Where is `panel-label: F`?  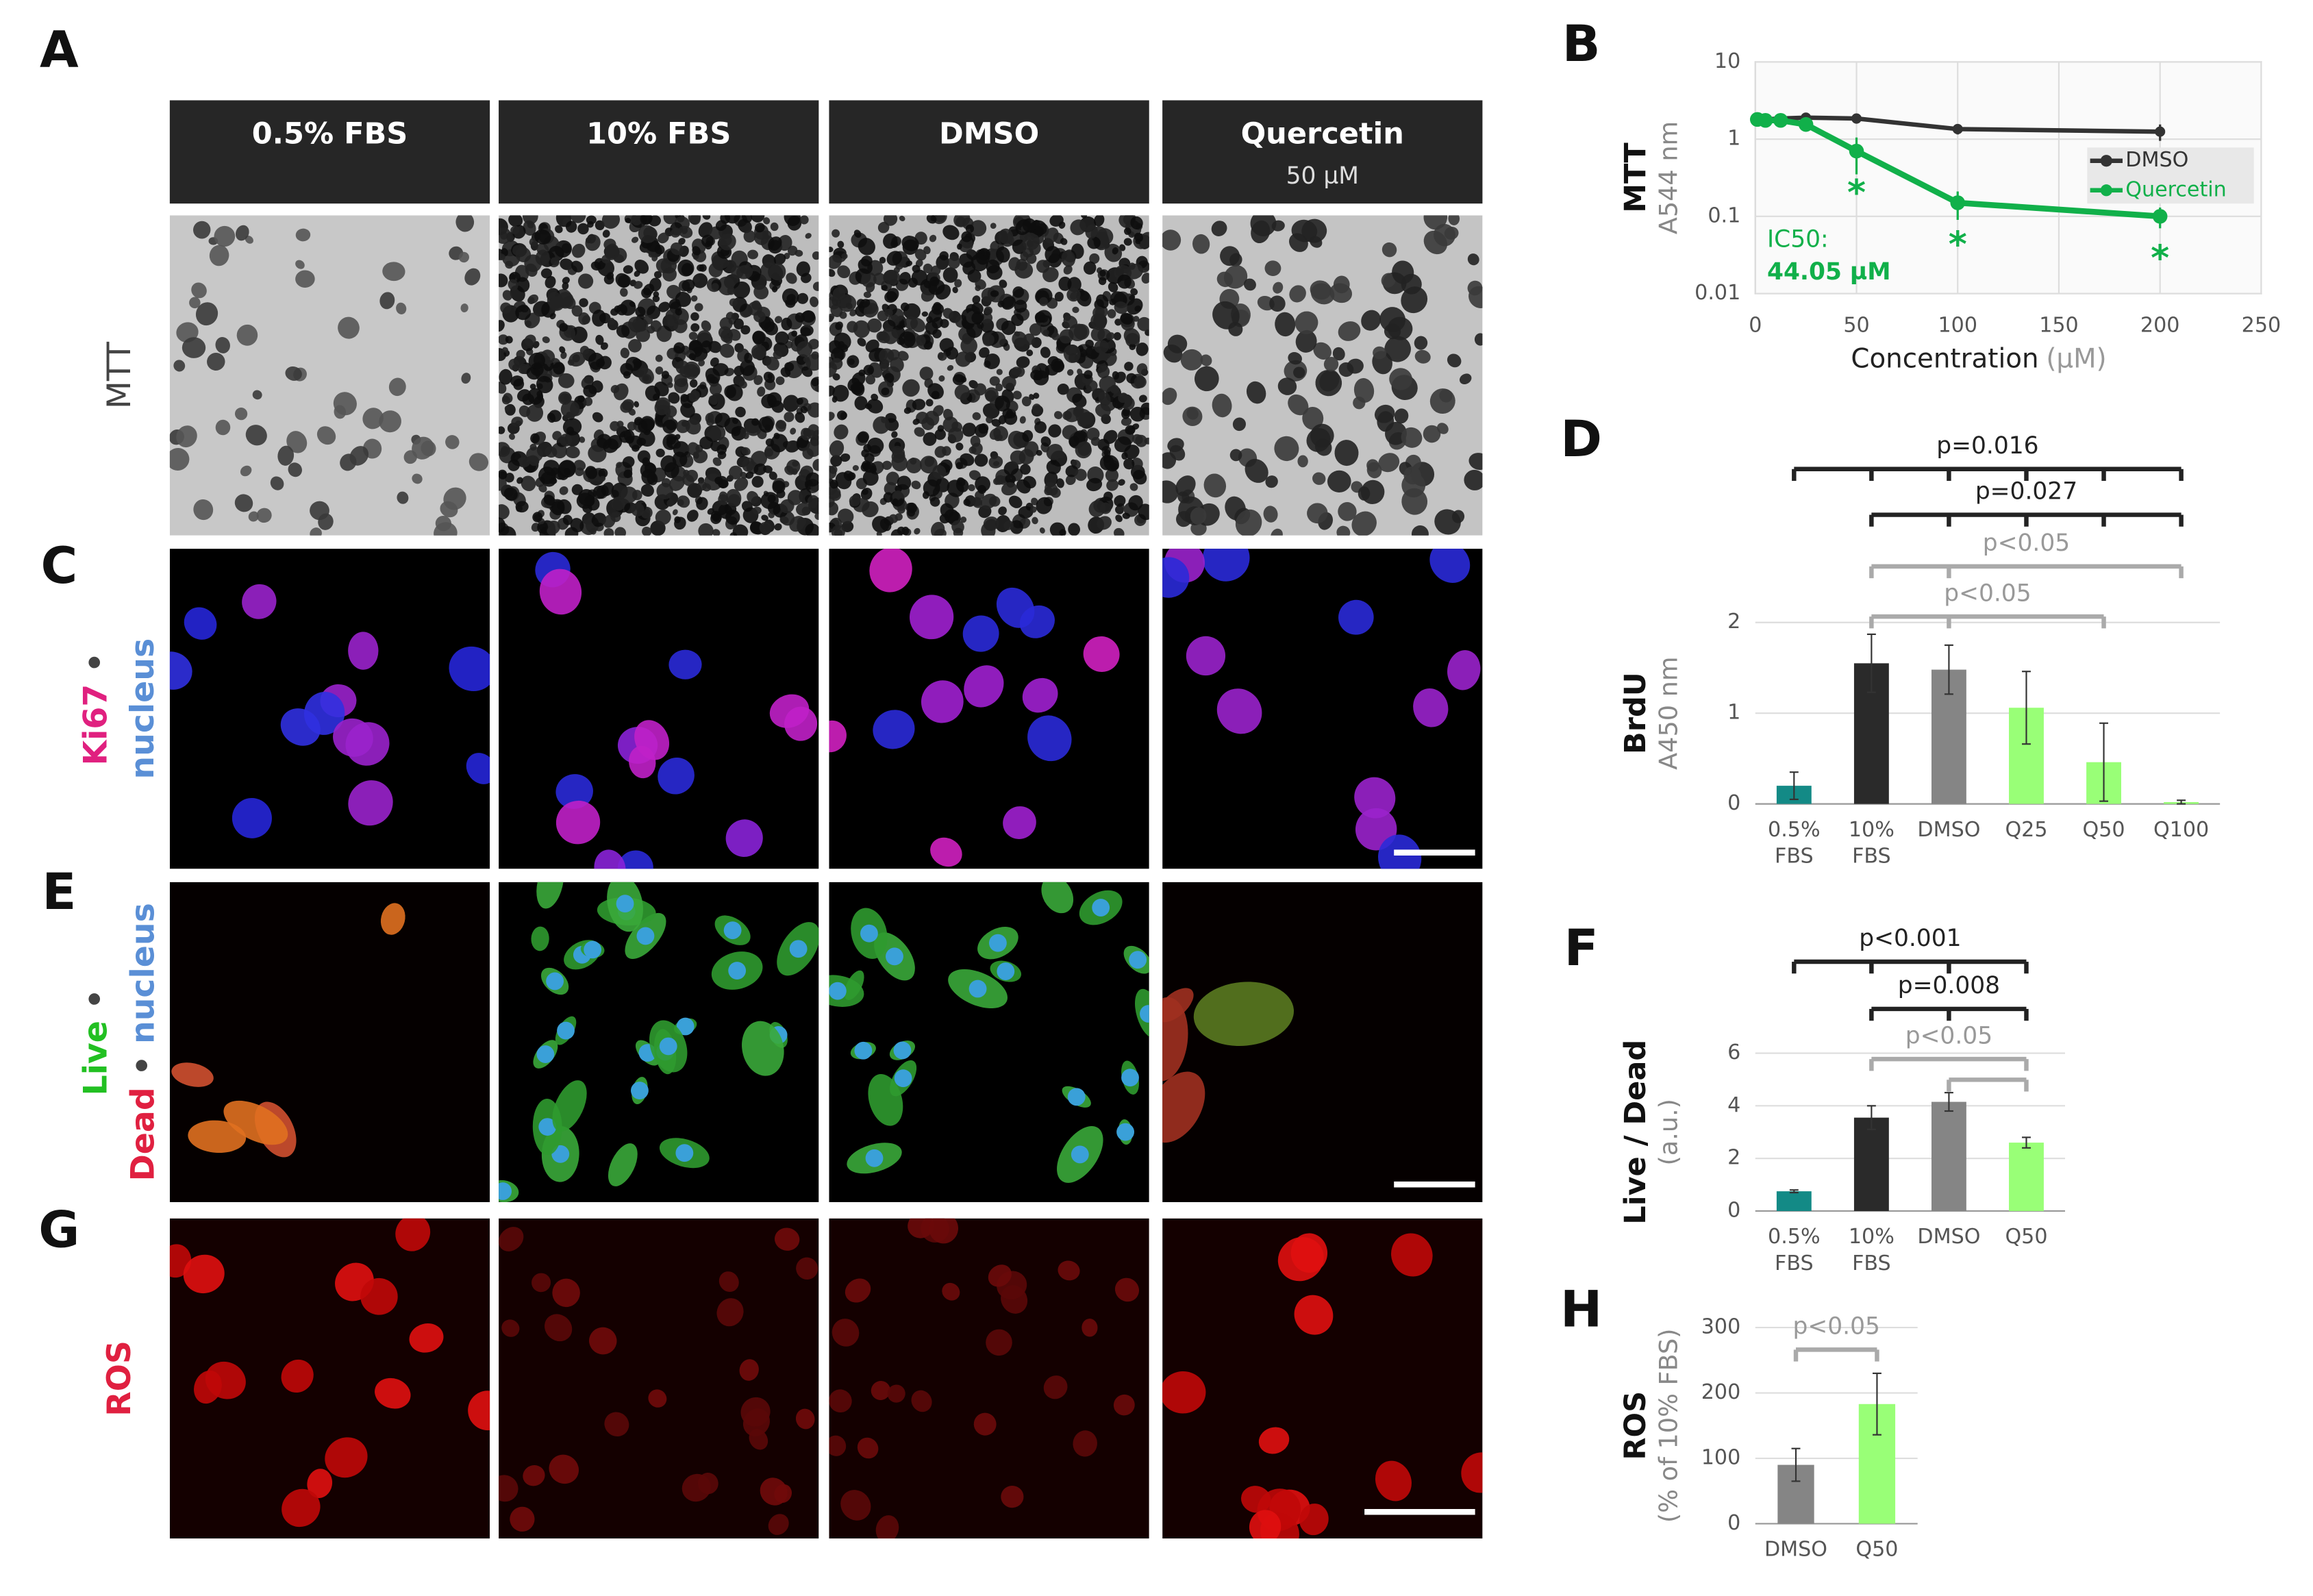
panel-label: F is located at coordinates (1581, 948).